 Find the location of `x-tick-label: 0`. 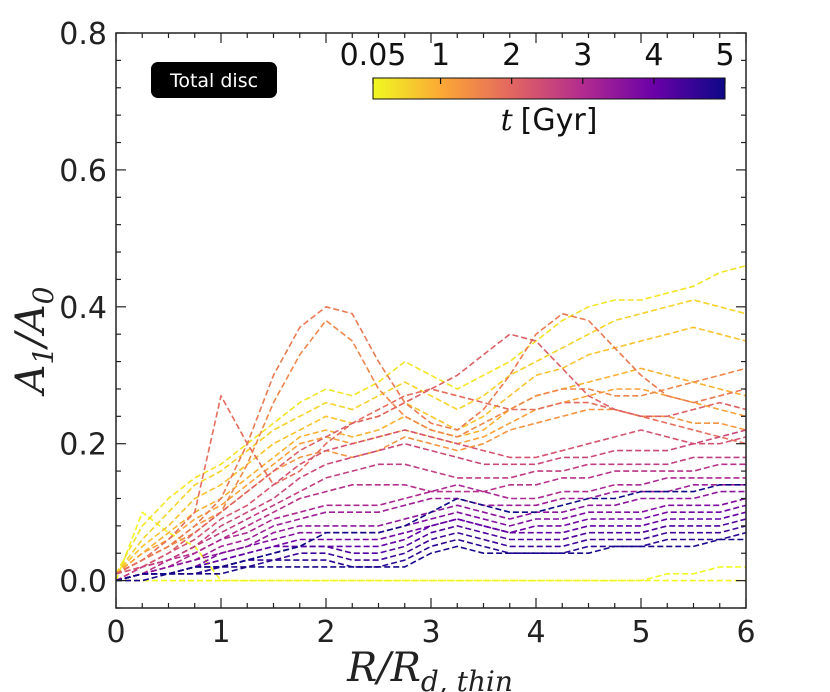

x-tick-label: 0 is located at coordinates (115, 632).